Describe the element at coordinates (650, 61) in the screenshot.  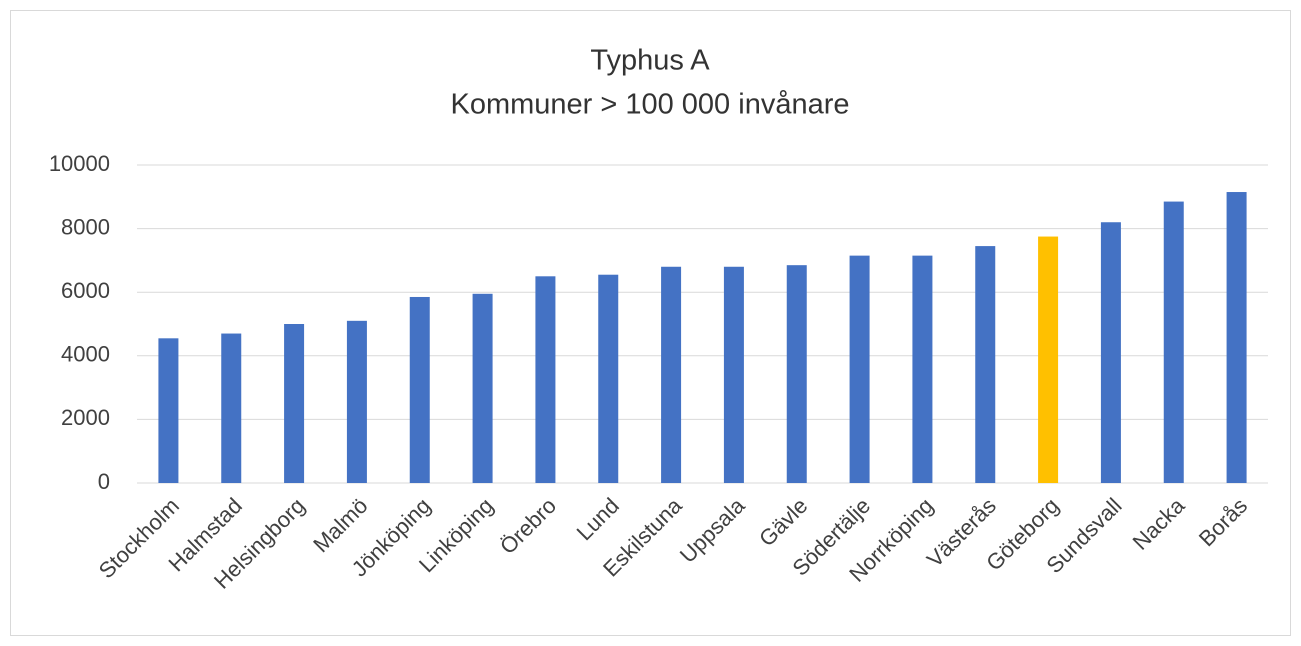
I see `chart-title: Typhus A` at that location.